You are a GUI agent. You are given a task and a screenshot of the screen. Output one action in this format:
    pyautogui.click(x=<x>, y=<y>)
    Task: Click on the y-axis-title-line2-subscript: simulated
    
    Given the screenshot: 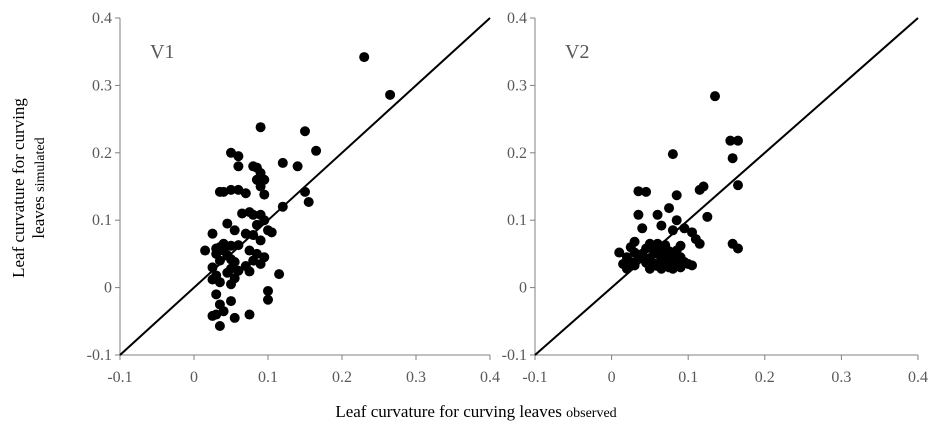 What is the action you would take?
    pyautogui.click(x=40, y=164)
    